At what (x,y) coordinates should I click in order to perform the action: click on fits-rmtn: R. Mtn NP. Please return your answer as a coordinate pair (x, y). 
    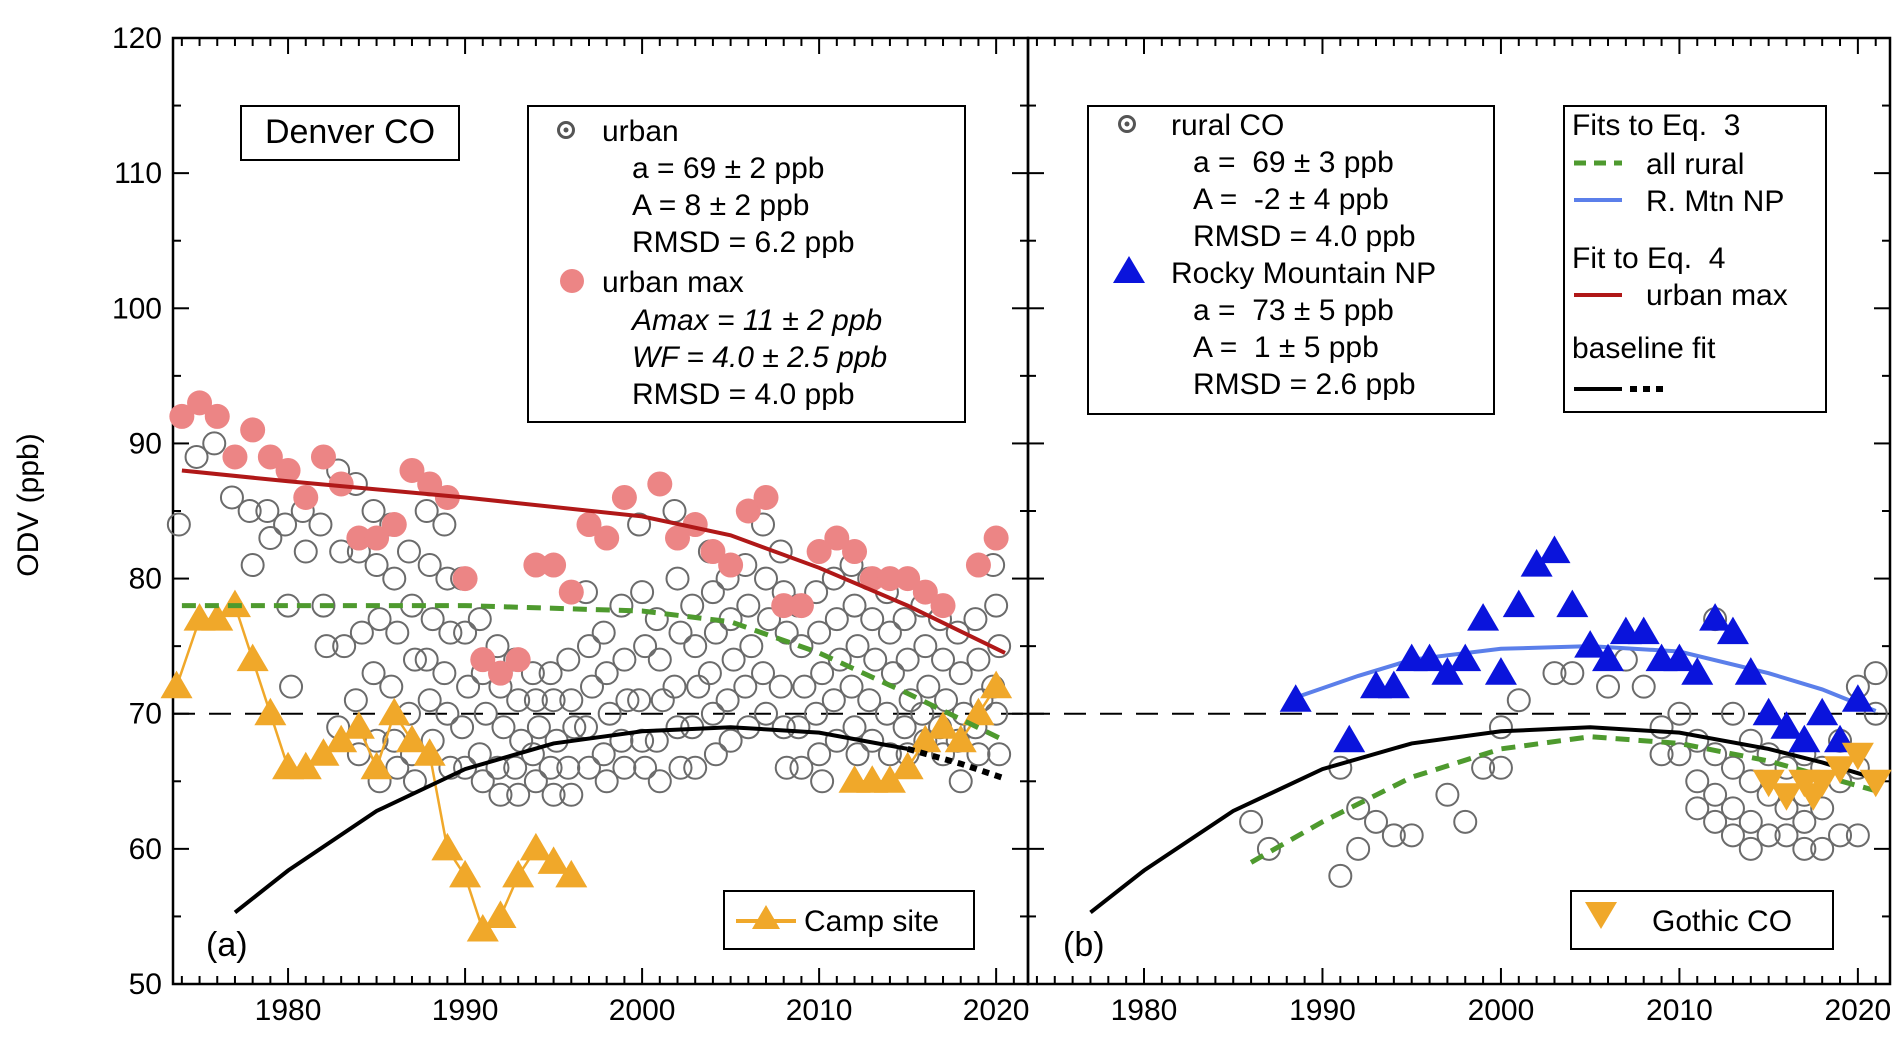
    Looking at the image, I should click on (1715, 201).